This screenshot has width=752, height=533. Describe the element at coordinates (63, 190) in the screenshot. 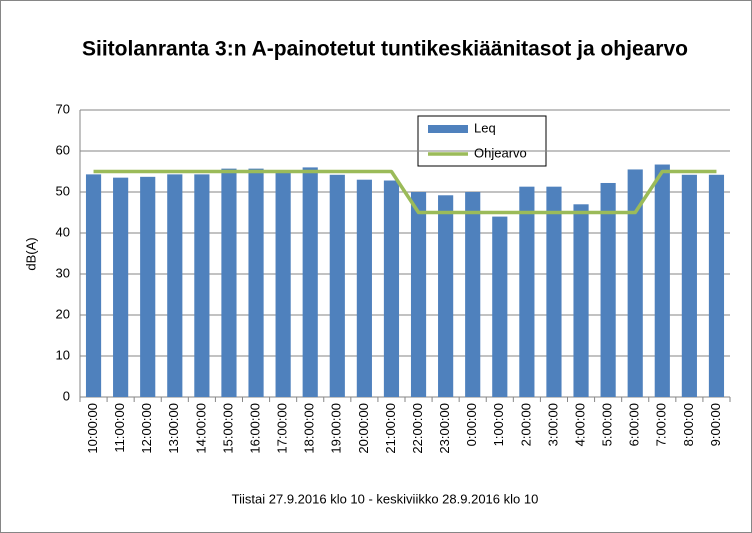

I see `y-tick-label: 50` at that location.